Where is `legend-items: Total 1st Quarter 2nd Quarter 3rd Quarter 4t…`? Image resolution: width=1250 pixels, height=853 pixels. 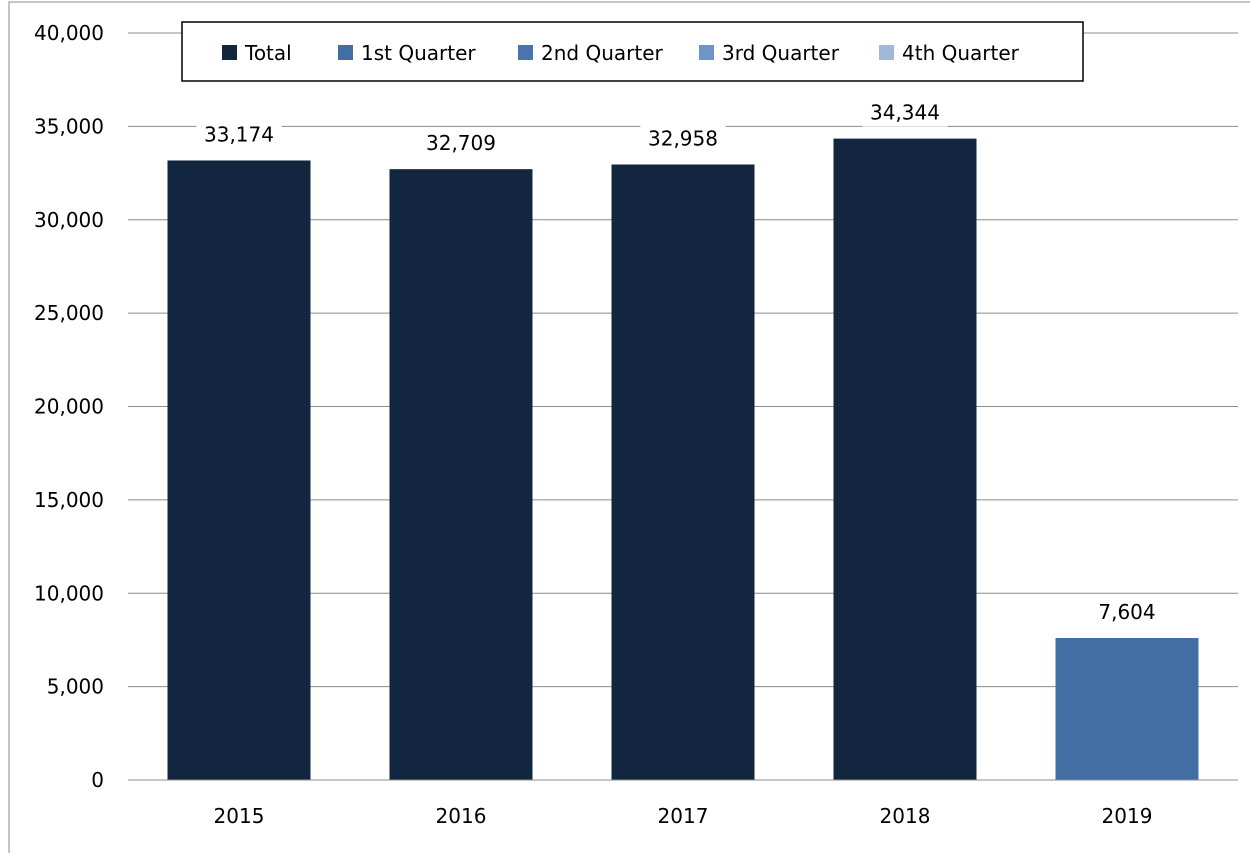 legend-items: Total 1st Quarter 2nd Quarter 3rd Quarter 4t… is located at coordinates (621, 53).